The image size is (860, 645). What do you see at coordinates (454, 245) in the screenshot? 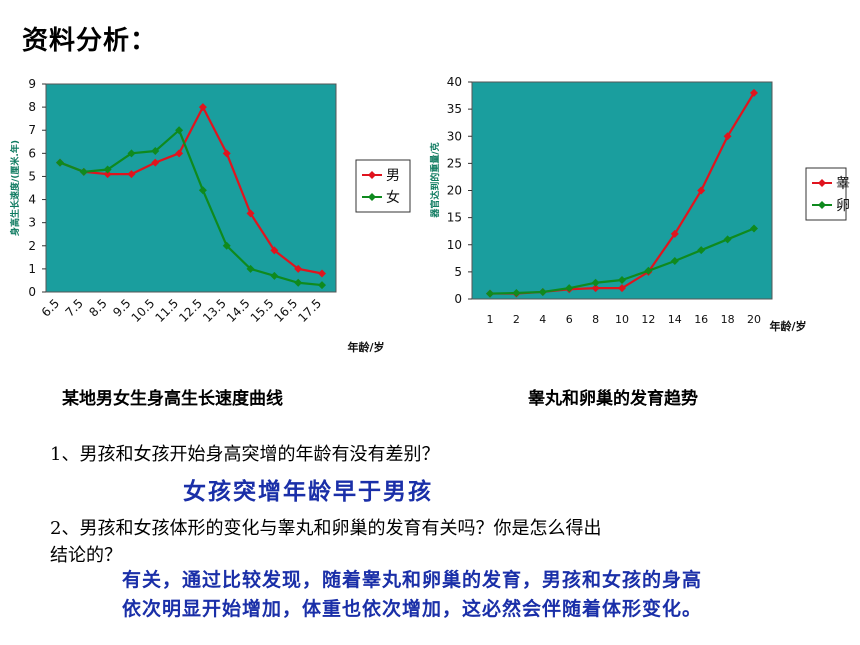
I see `y-tick-label: 10` at bounding box center [454, 245].